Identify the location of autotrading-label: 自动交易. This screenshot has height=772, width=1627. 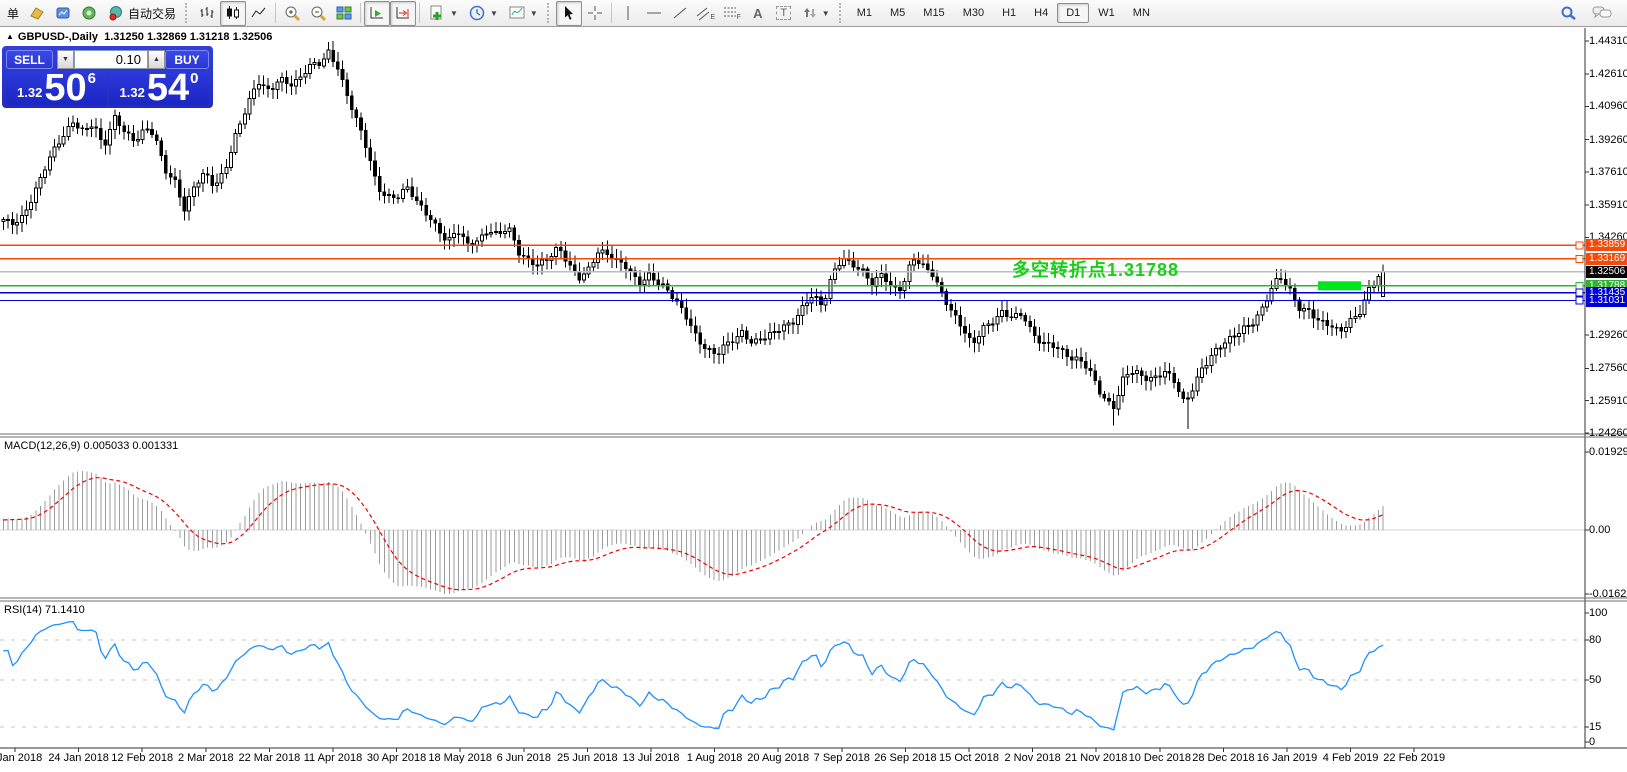
(152, 13).